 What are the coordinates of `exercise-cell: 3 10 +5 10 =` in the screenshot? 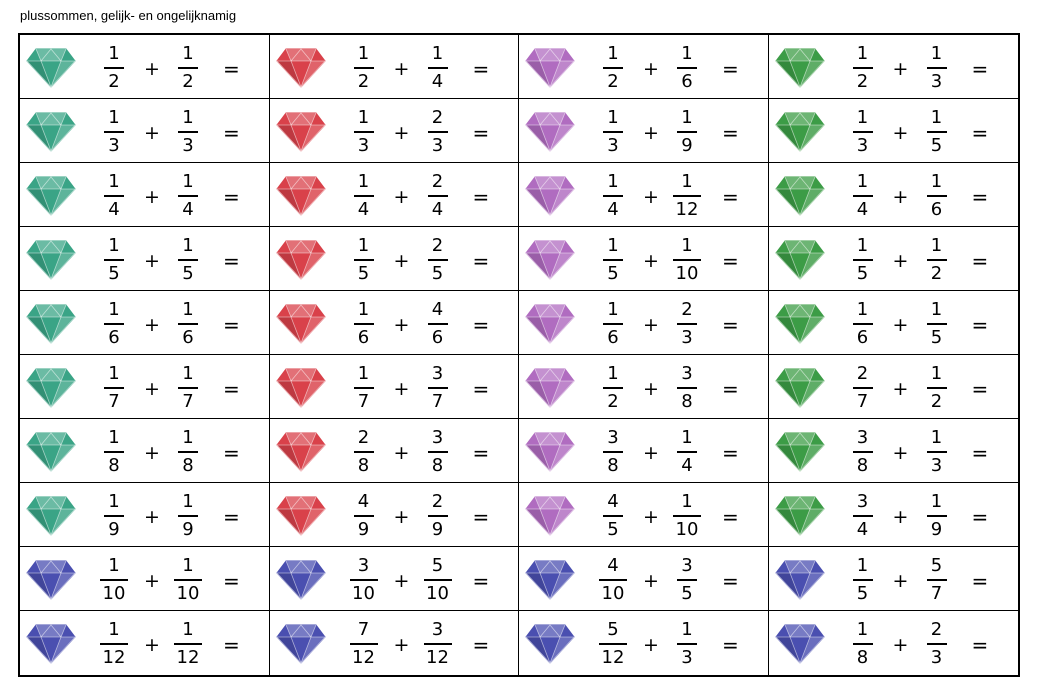 It's located at (394, 579).